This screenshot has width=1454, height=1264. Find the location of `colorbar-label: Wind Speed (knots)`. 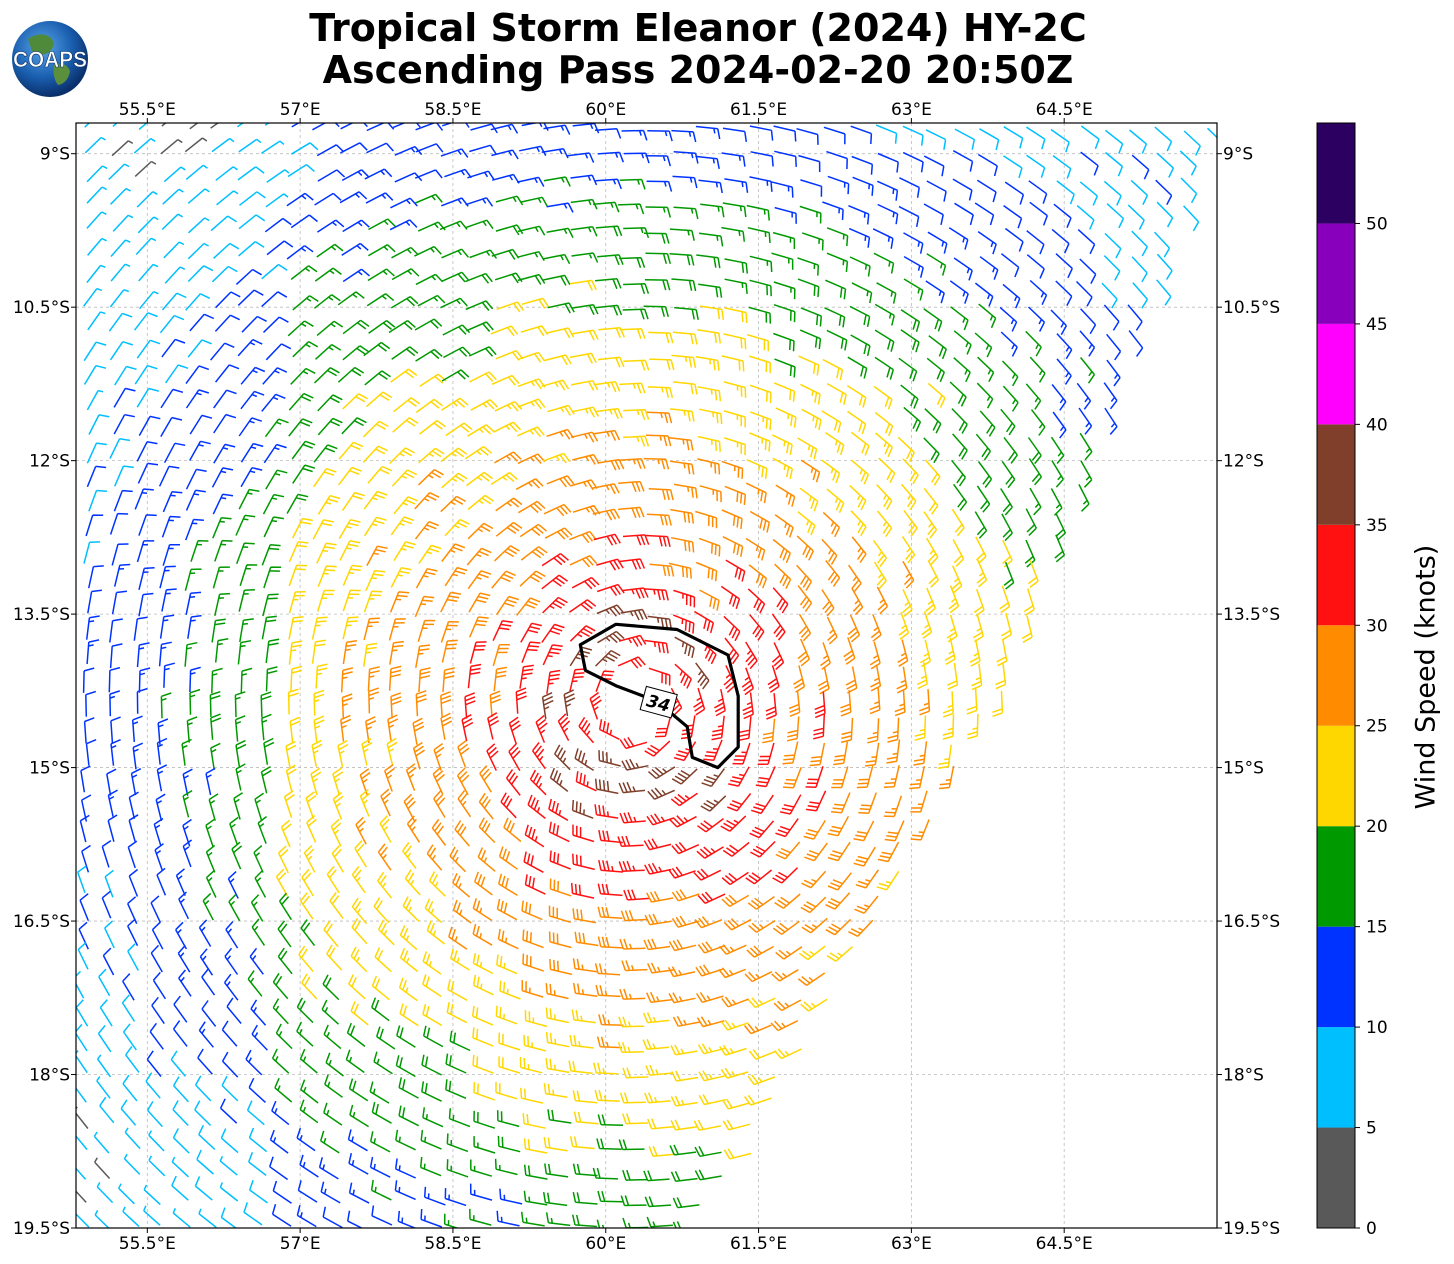

colorbar-label: Wind Speed (knots) is located at coordinates (1426, 677).